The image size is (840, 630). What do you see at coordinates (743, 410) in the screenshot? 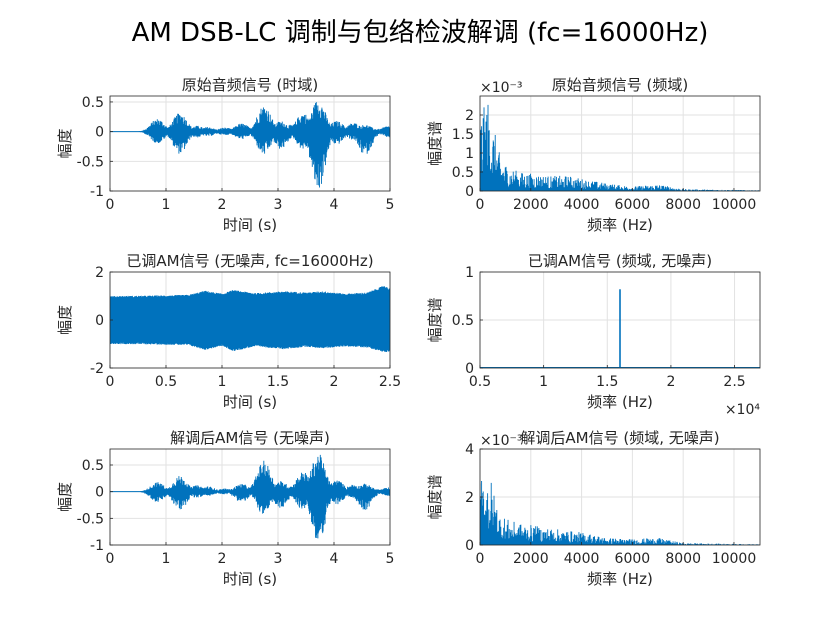
I see `x-exponent-label: ×10⁴` at bounding box center [743, 410].